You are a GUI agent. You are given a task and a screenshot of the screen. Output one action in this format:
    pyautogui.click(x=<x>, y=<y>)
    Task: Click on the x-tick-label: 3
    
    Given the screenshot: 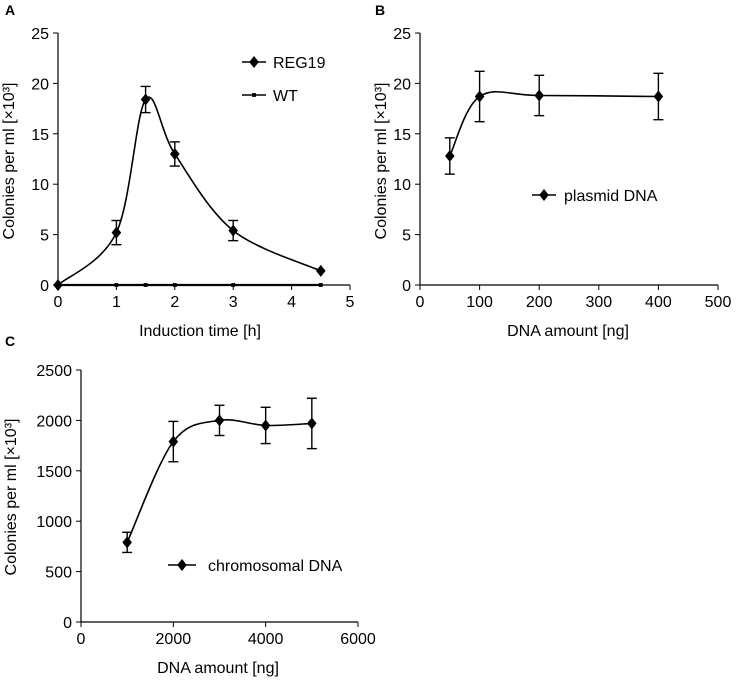 What is the action you would take?
    pyautogui.click(x=233, y=302)
    